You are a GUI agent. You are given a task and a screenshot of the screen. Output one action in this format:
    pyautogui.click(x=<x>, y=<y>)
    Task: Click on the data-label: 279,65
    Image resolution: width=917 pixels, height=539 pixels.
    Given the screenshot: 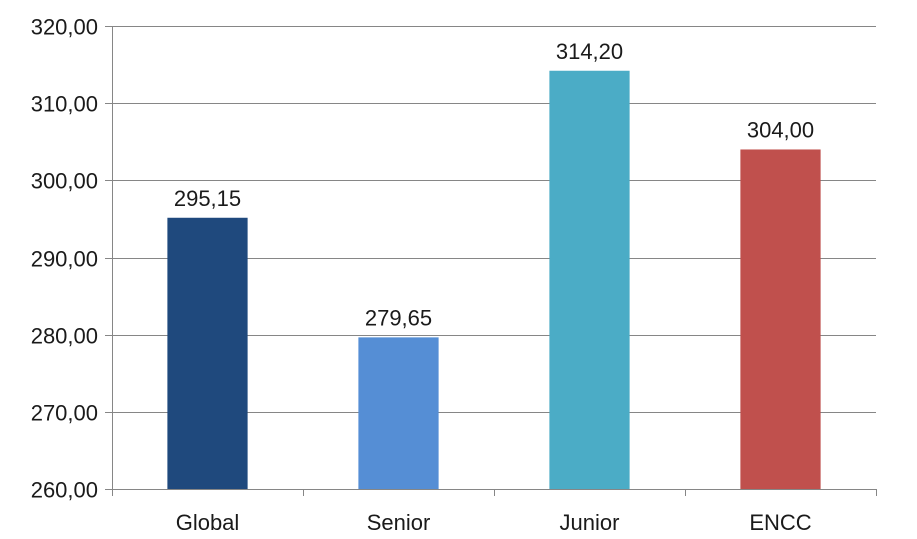 What is the action you would take?
    pyautogui.click(x=398, y=317)
    